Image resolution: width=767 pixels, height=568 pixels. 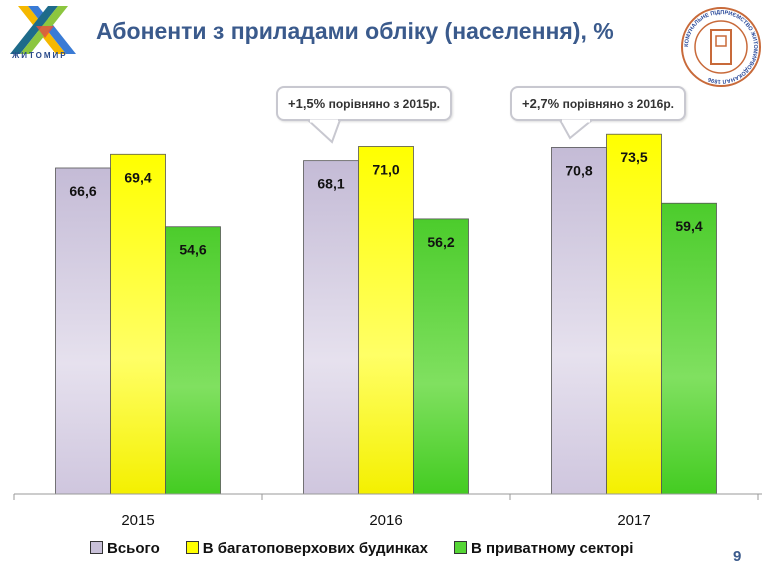 I want to click on legend-item-total: Всього, so click(x=125, y=548).